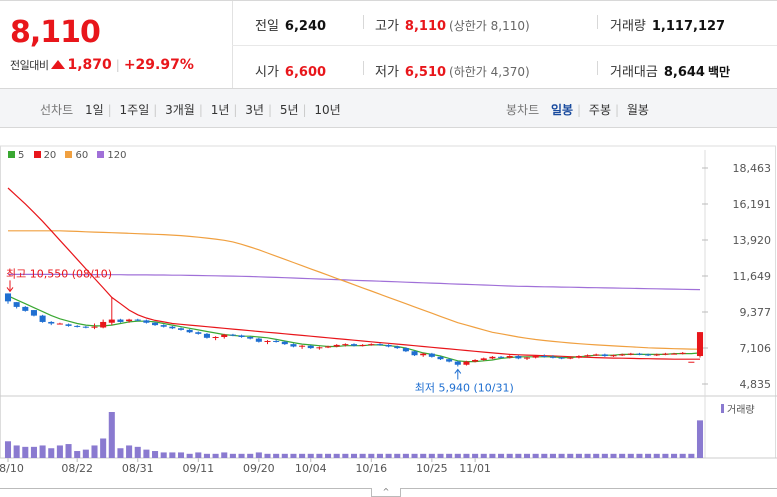  I want to click on period-1w: 1주일, so click(134, 110).